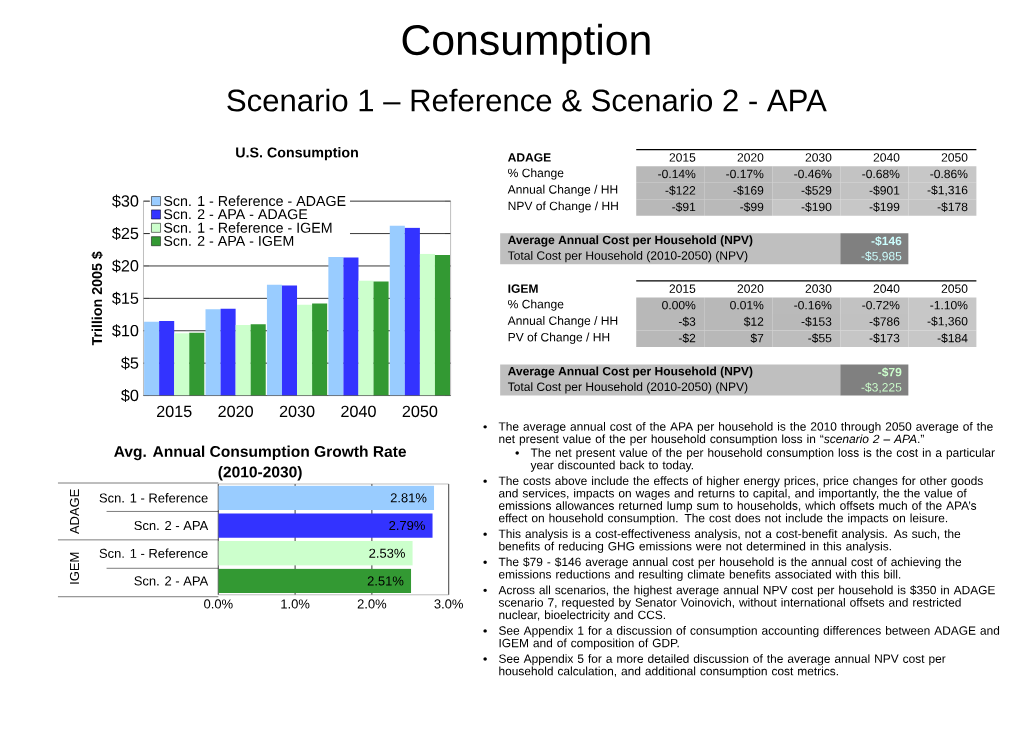 This screenshot has height=746, width=1024. What do you see at coordinates (372, 604) in the screenshot?
I see `x-tick-label: 2.0%` at bounding box center [372, 604].